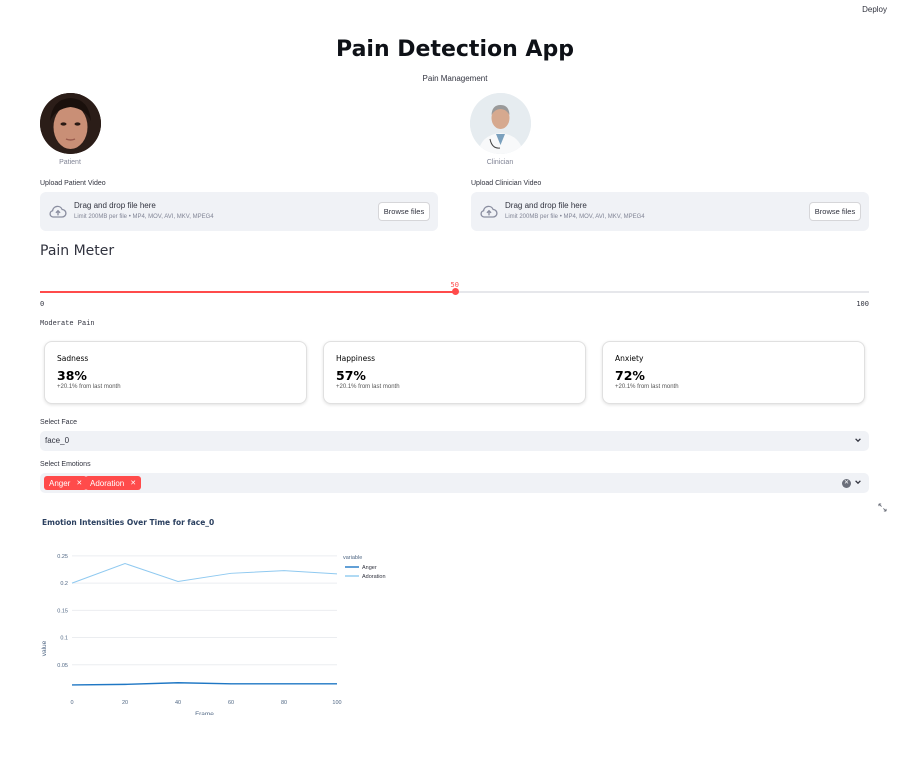 Image resolution: width=900 pixels, height=769 pixels. I want to click on x-tick-label: 40, so click(178, 703).